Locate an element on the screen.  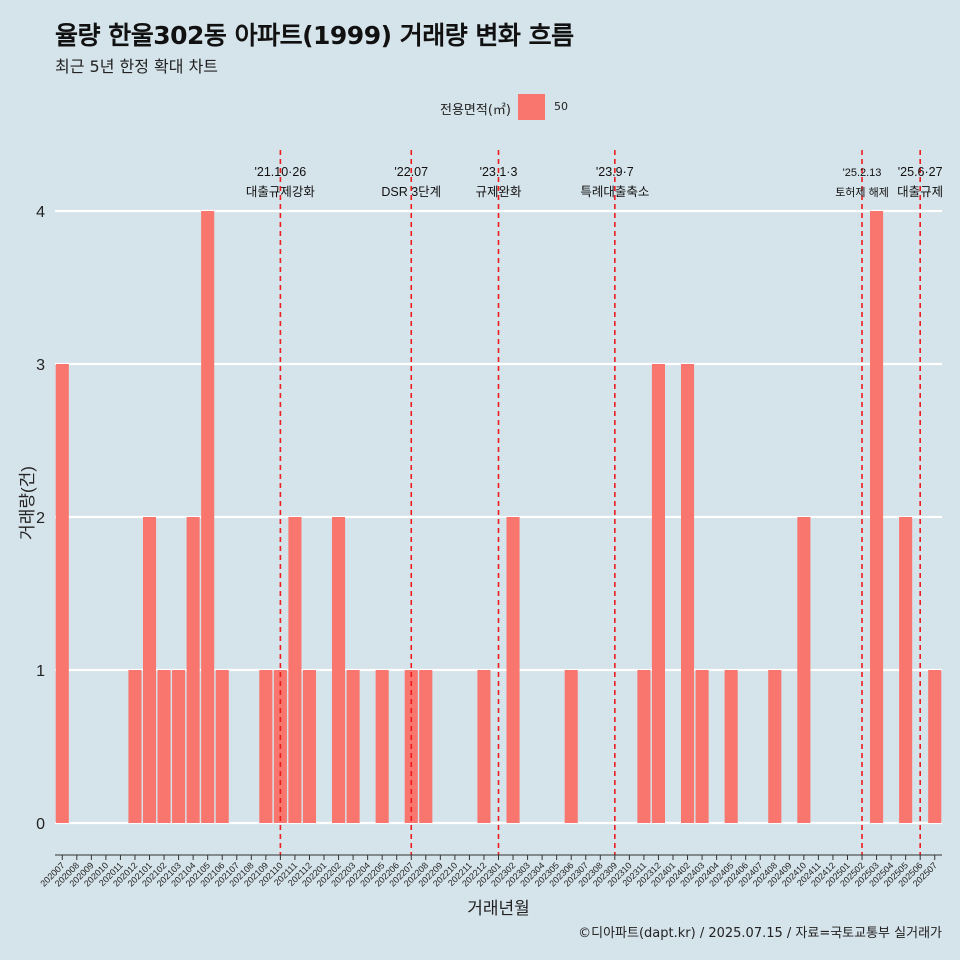
y-tick-label: 0 is located at coordinates (40, 824).